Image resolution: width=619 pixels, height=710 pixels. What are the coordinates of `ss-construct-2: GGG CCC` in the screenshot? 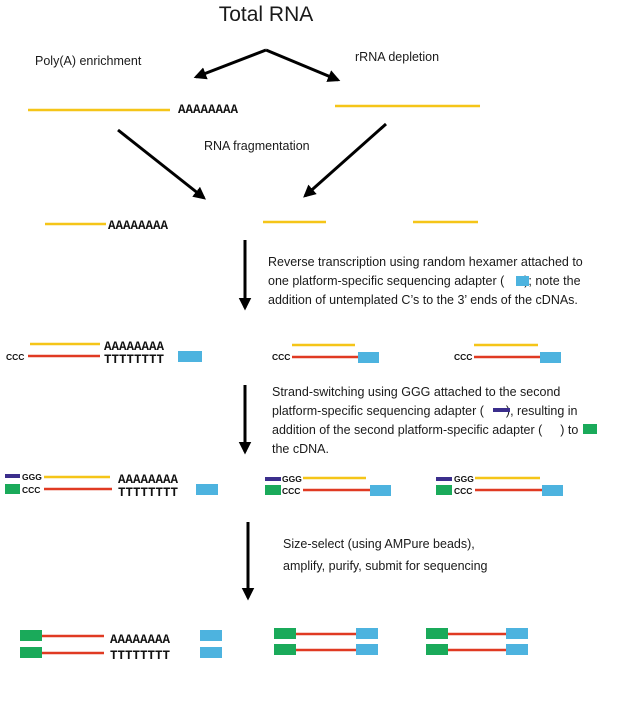 It's located at (328, 485).